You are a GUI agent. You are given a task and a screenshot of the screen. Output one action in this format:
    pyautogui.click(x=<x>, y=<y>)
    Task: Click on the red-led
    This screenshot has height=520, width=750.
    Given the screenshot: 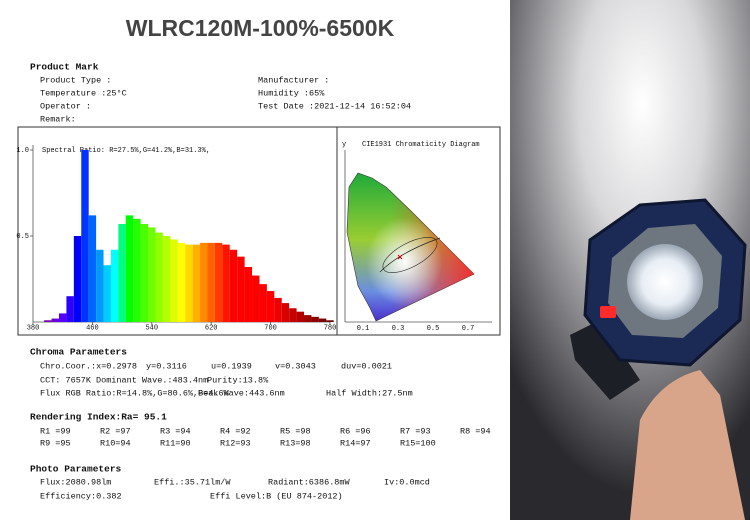 What is the action you would take?
    pyautogui.click(x=608, y=312)
    